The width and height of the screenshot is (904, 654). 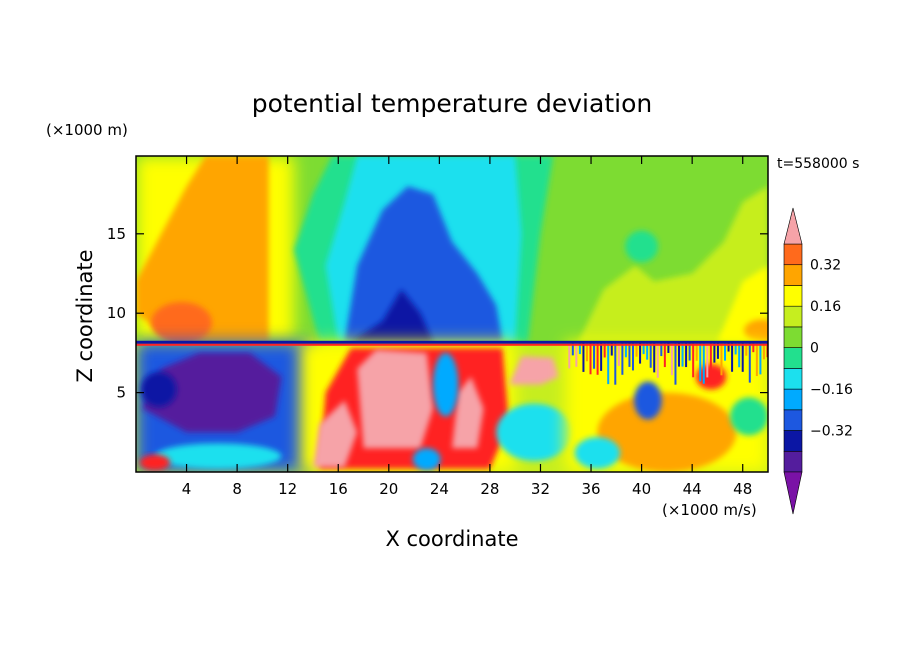 I want to click on upper-green-patch, so click(x=642, y=246).